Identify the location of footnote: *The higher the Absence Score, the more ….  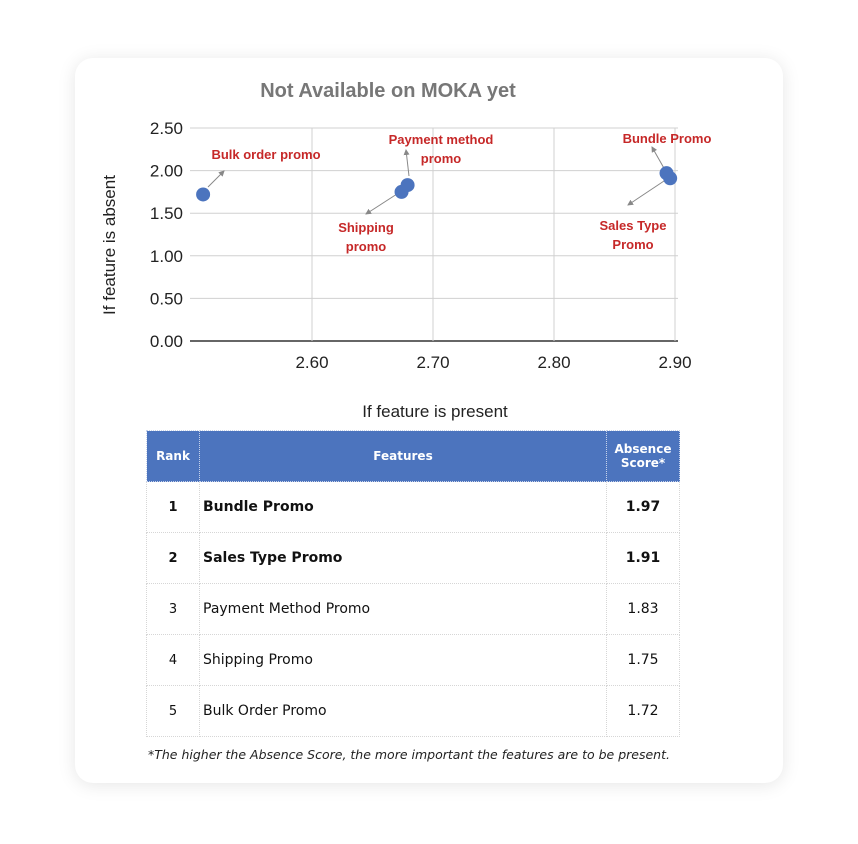
(409, 754).